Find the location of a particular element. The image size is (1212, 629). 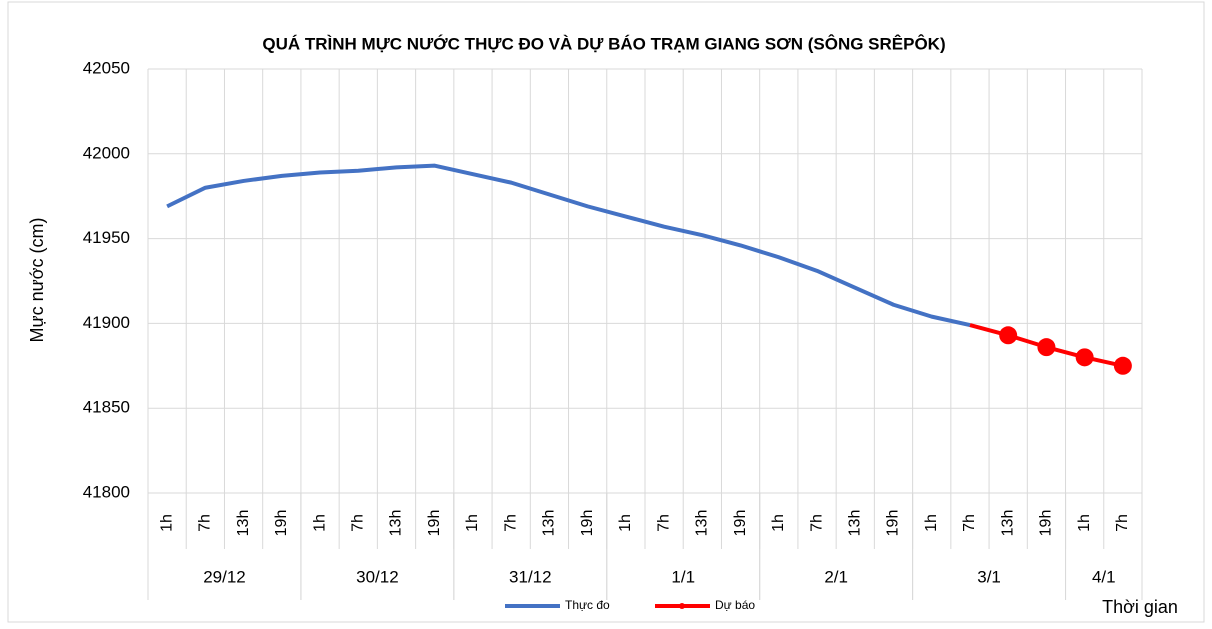

group-label: 31/12 is located at coordinates (530, 576).